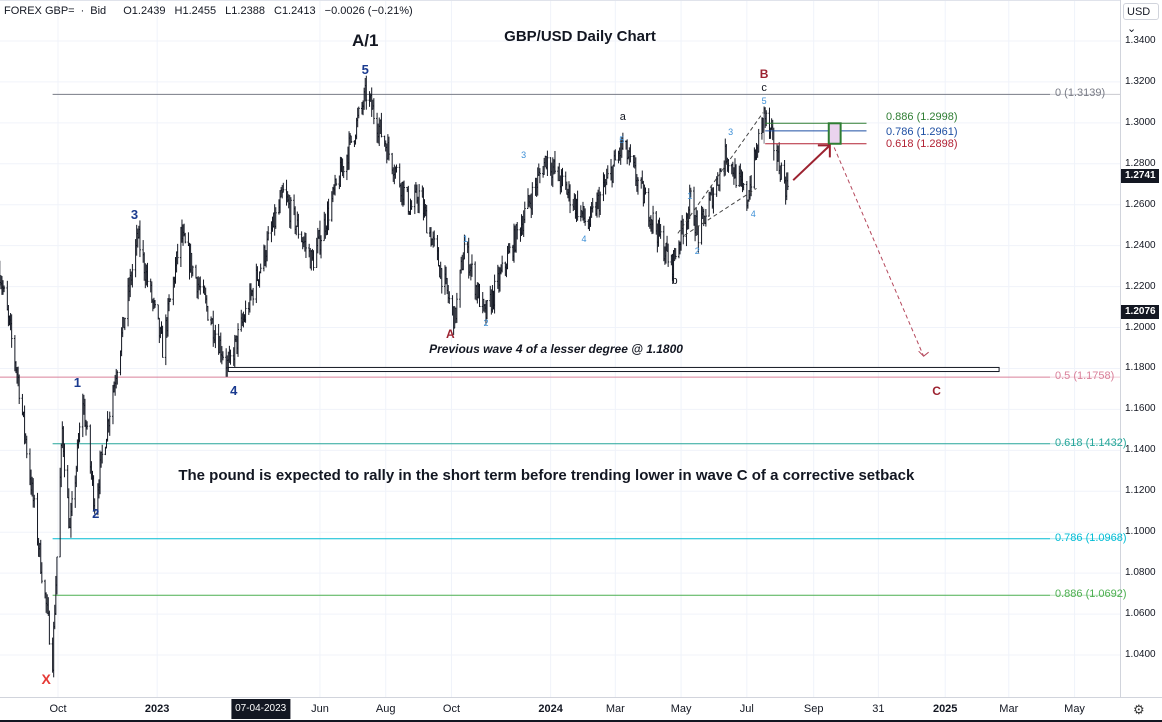 Image resolution: width=1162 pixels, height=722 pixels. I want to click on price-tick-label: 1.1200, so click(1140, 491).